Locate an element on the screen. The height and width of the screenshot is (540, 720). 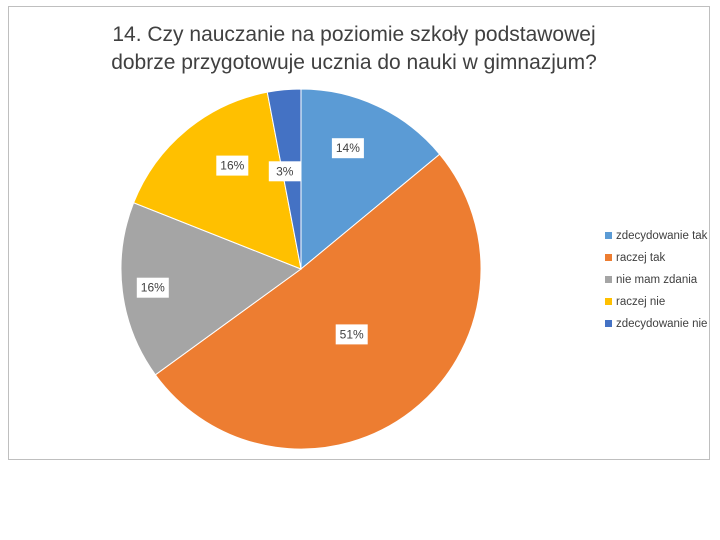
legend-item-3: raczej nie is located at coordinates (661, 304).